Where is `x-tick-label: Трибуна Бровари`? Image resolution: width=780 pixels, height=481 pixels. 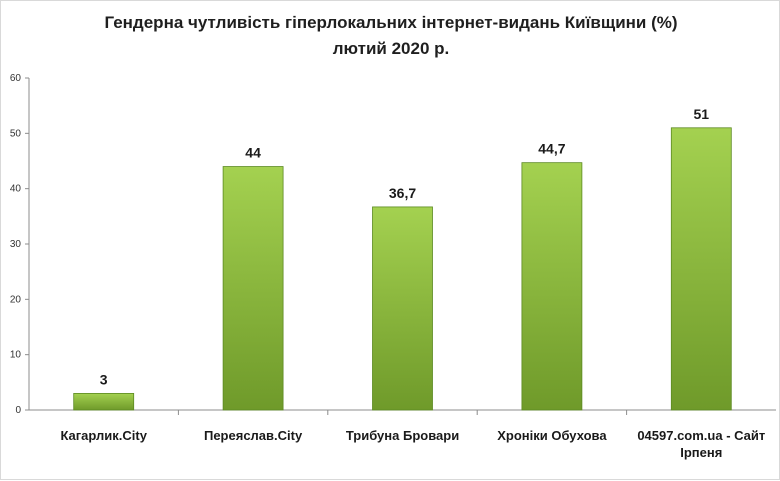 x-tick-label: Трибуна Бровари is located at coordinates (402, 435).